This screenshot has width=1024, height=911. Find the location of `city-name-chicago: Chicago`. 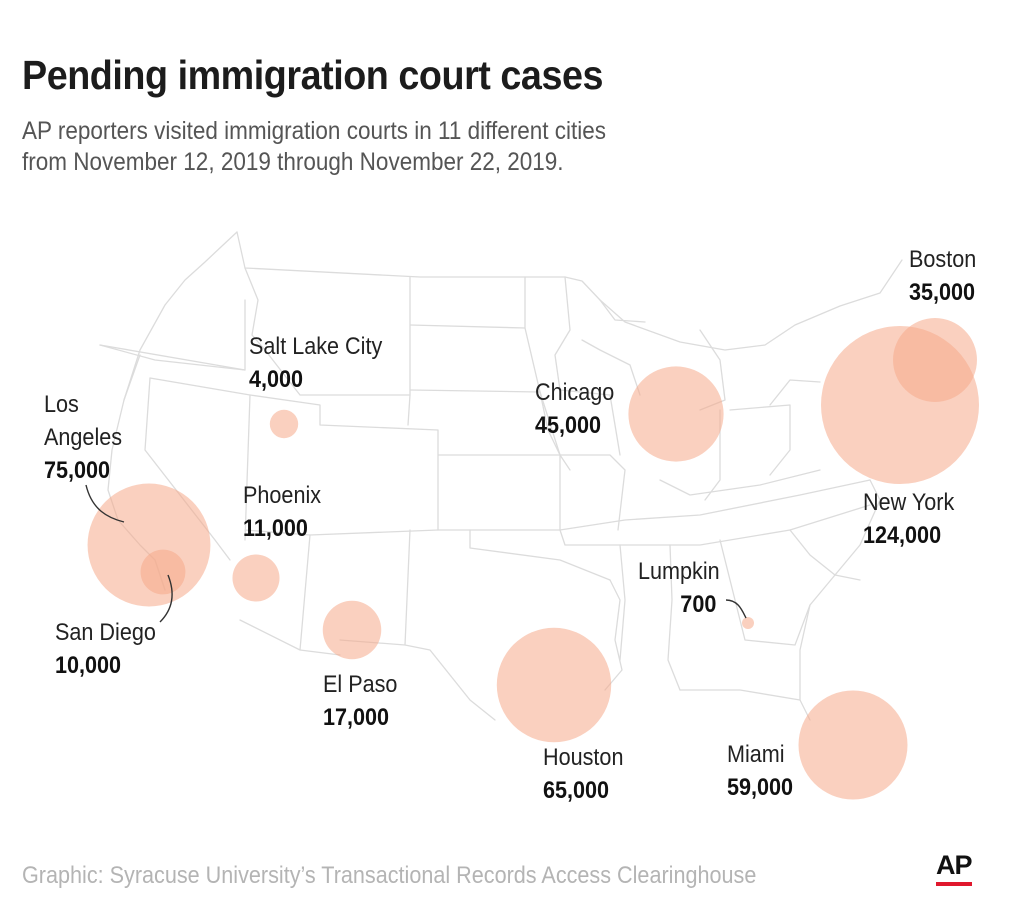

city-name-chicago: Chicago is located at coordinates (575, 392).